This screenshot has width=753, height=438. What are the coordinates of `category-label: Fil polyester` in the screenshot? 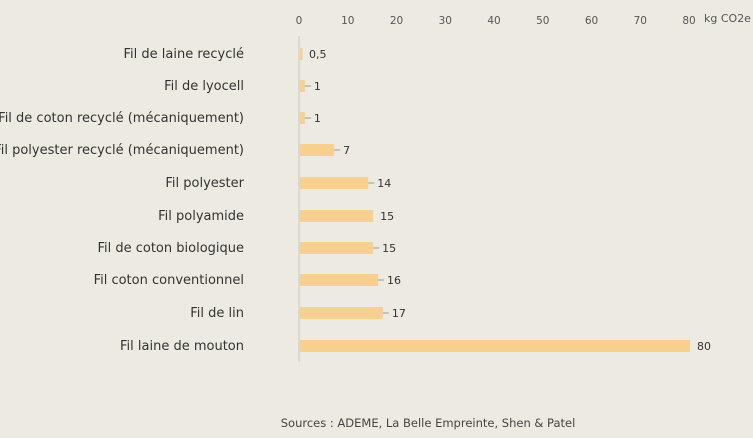 It's located at (204, 183).